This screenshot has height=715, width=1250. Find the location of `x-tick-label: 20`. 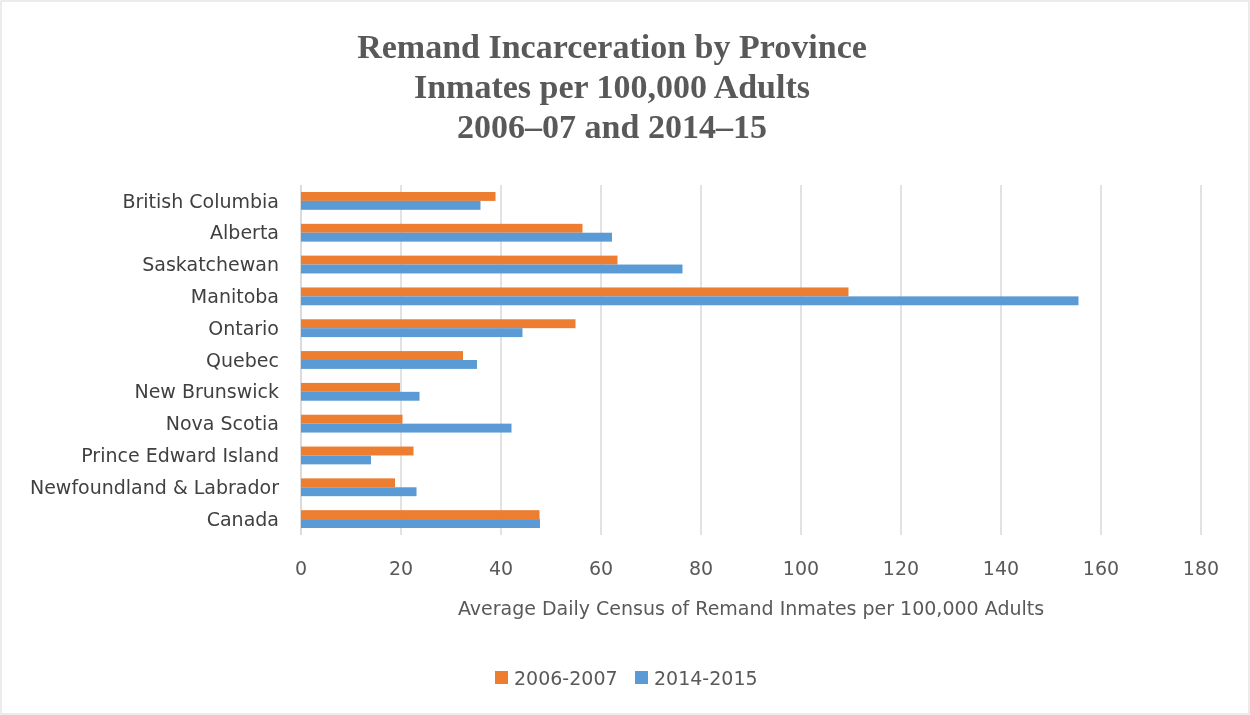

x-tick-label: 20 is located at coordinates (401, 568).